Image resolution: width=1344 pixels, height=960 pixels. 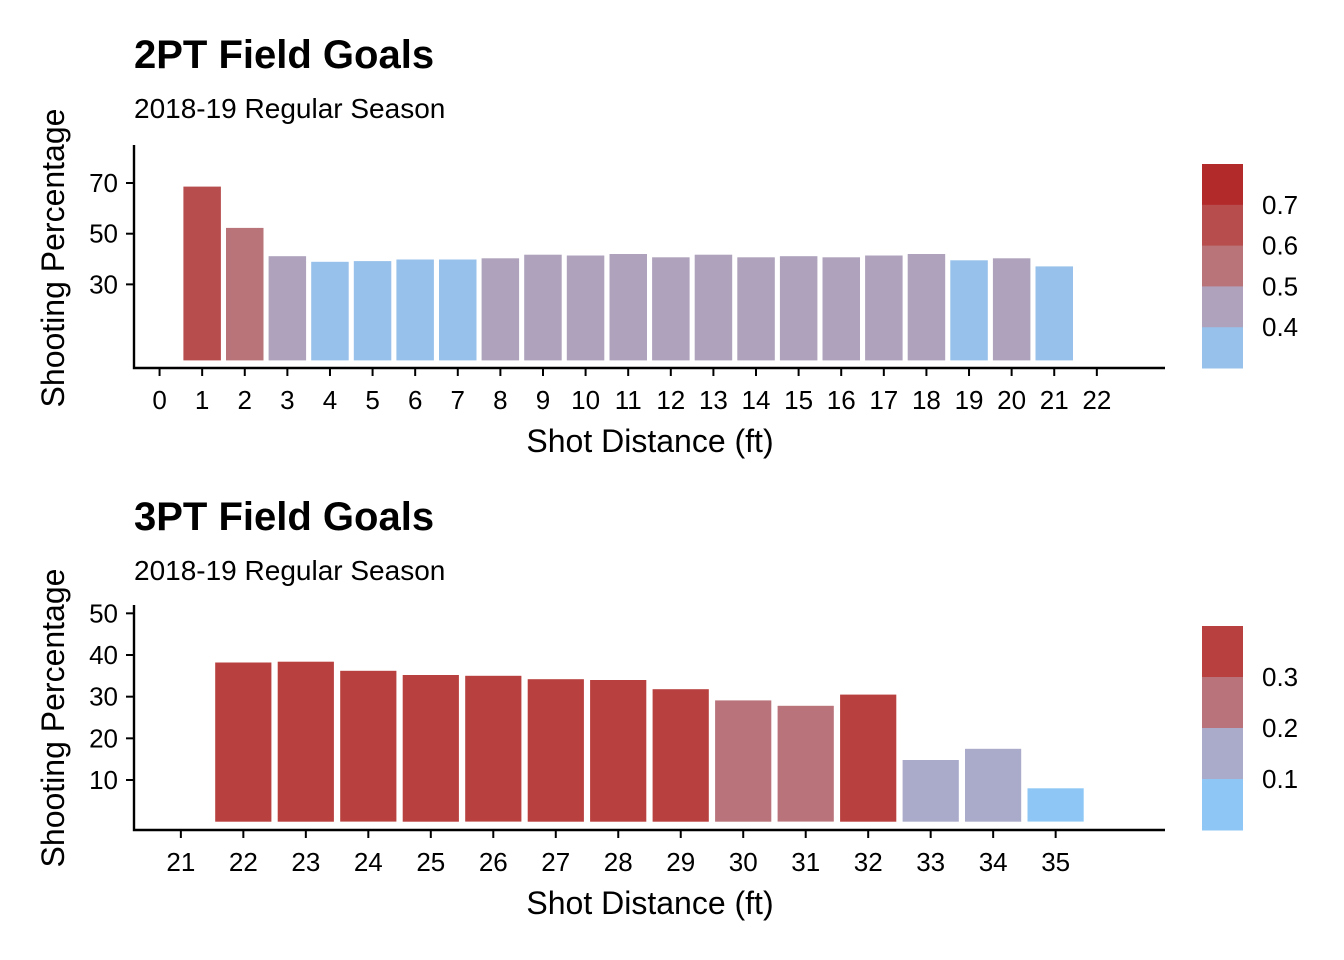 What do you see at coordinates (103, 655) in the screenshot?
I see `y-tick-label: 40` at bounding box center [103, 655].